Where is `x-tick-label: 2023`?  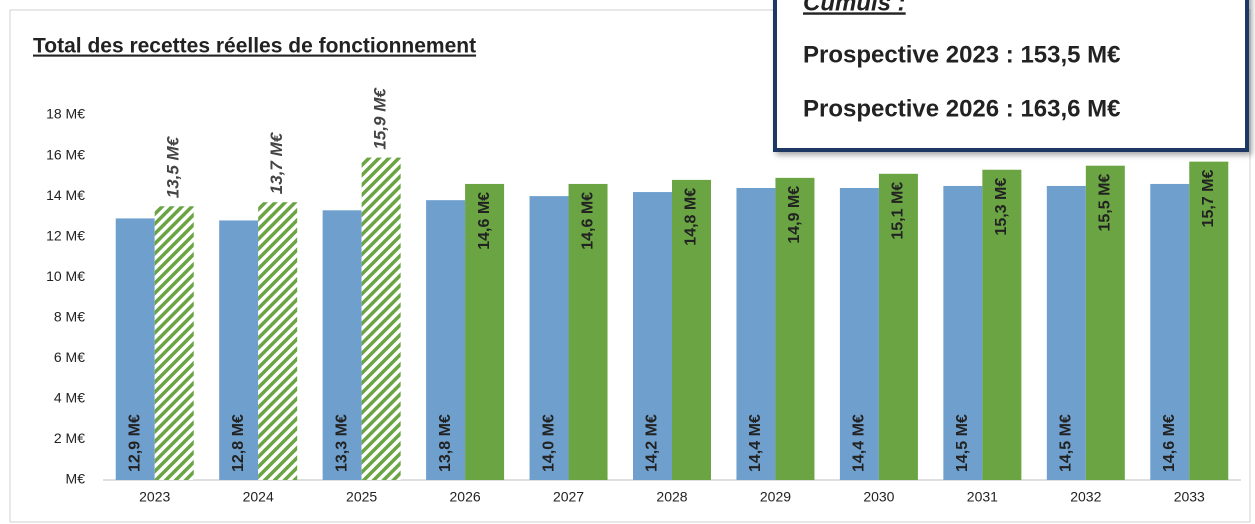 x-tick-label: 2023 is located at coordinates (154, 497).